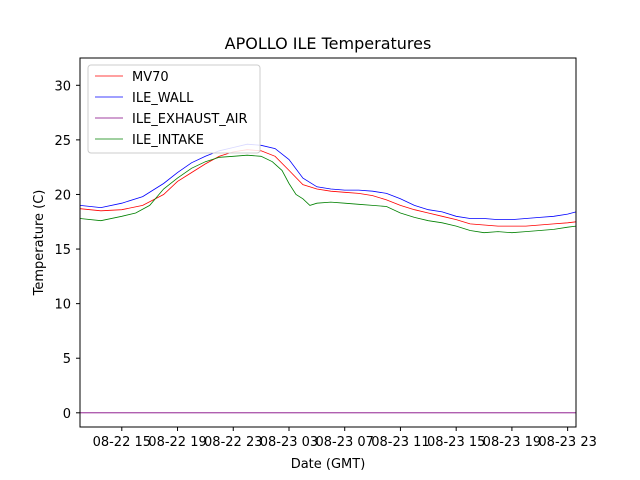 The image size is (640, 480). I want to click on y-axis-label: Temperature (C), so click(39, 243).